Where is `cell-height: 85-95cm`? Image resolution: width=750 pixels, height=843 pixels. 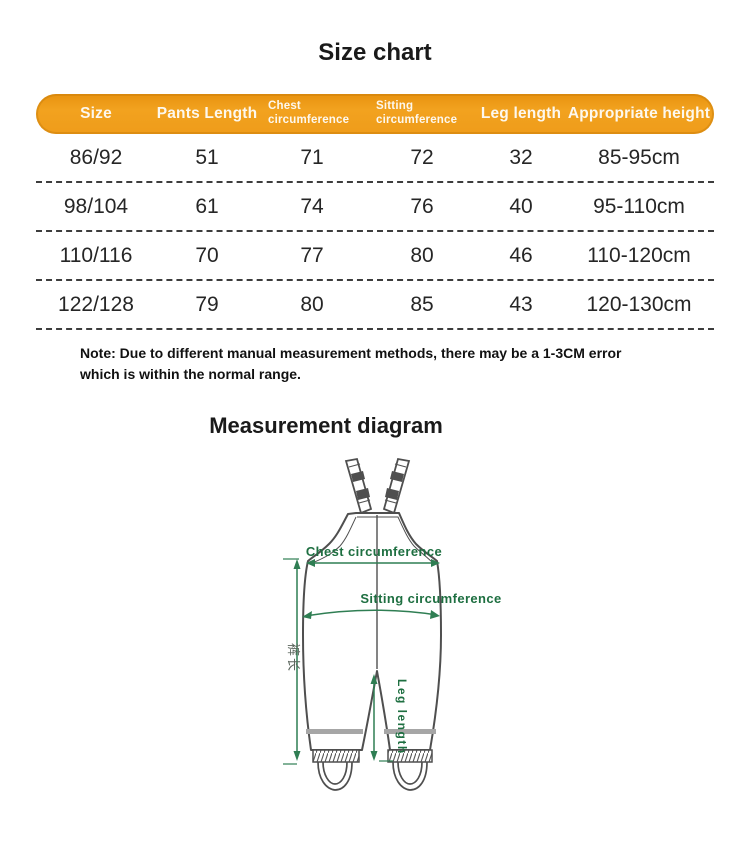
cell-height: 85-95cm is located at coordinates (639, 157).